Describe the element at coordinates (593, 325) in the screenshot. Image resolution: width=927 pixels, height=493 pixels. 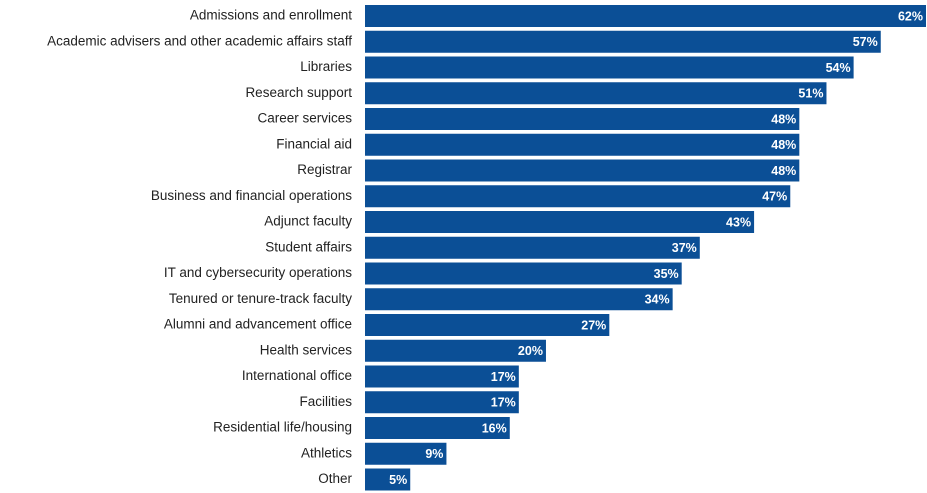
I see `value-label: 27%` at that location.